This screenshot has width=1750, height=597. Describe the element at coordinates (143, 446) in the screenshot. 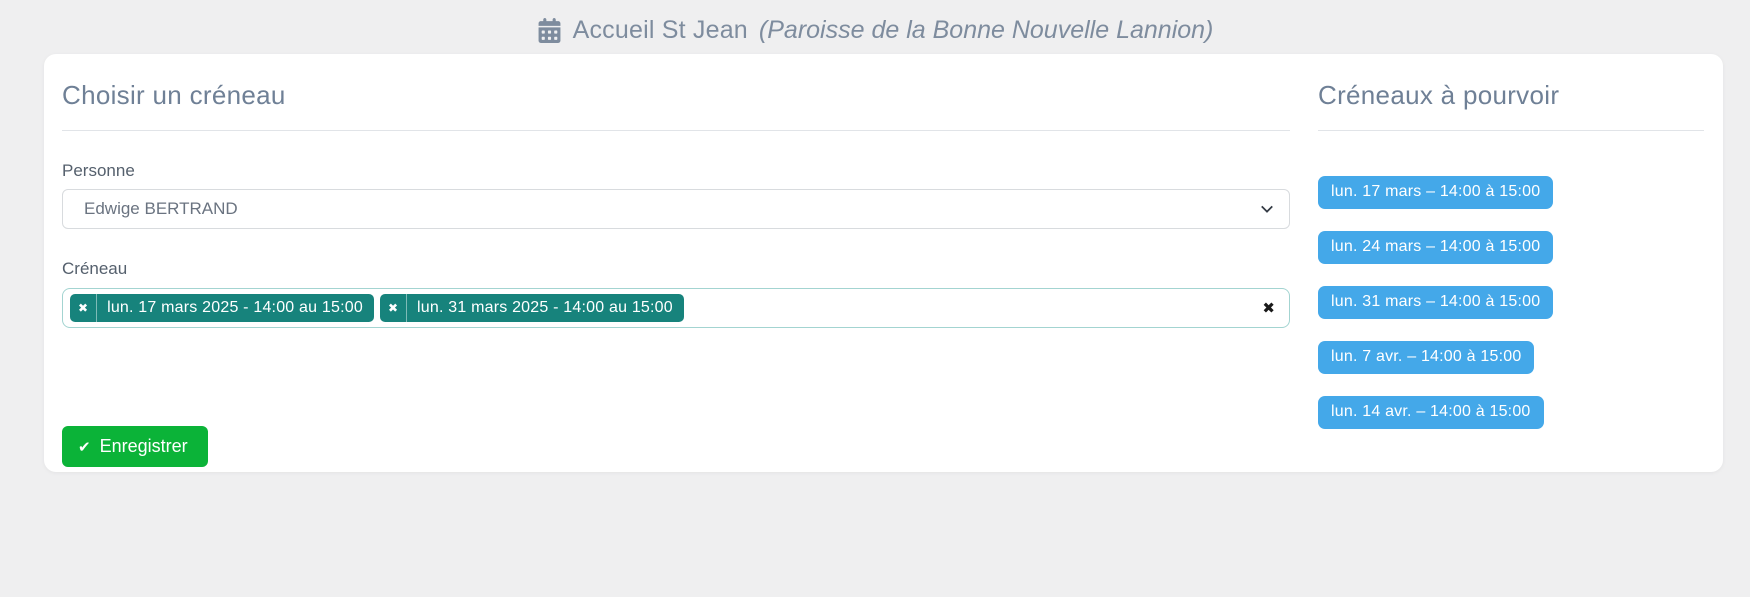

I see `save-button-label: Enregistrer` at that location.